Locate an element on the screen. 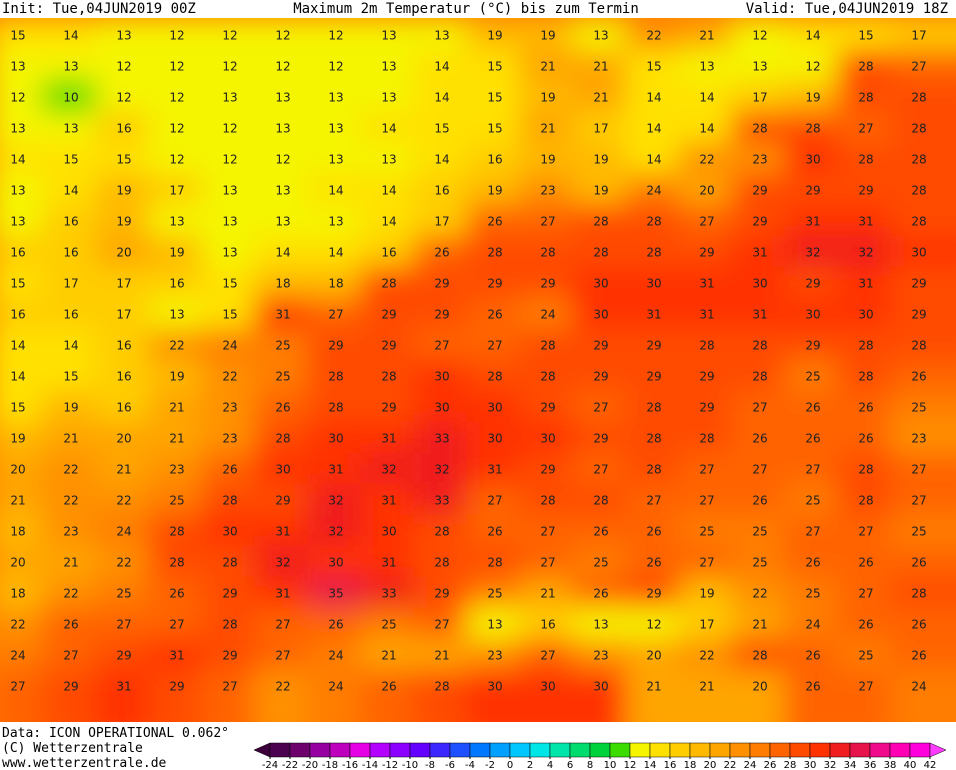 This screenshot has width=956, height=770. colorbar-tick-label: -10 is located at coordinates (410, 765).